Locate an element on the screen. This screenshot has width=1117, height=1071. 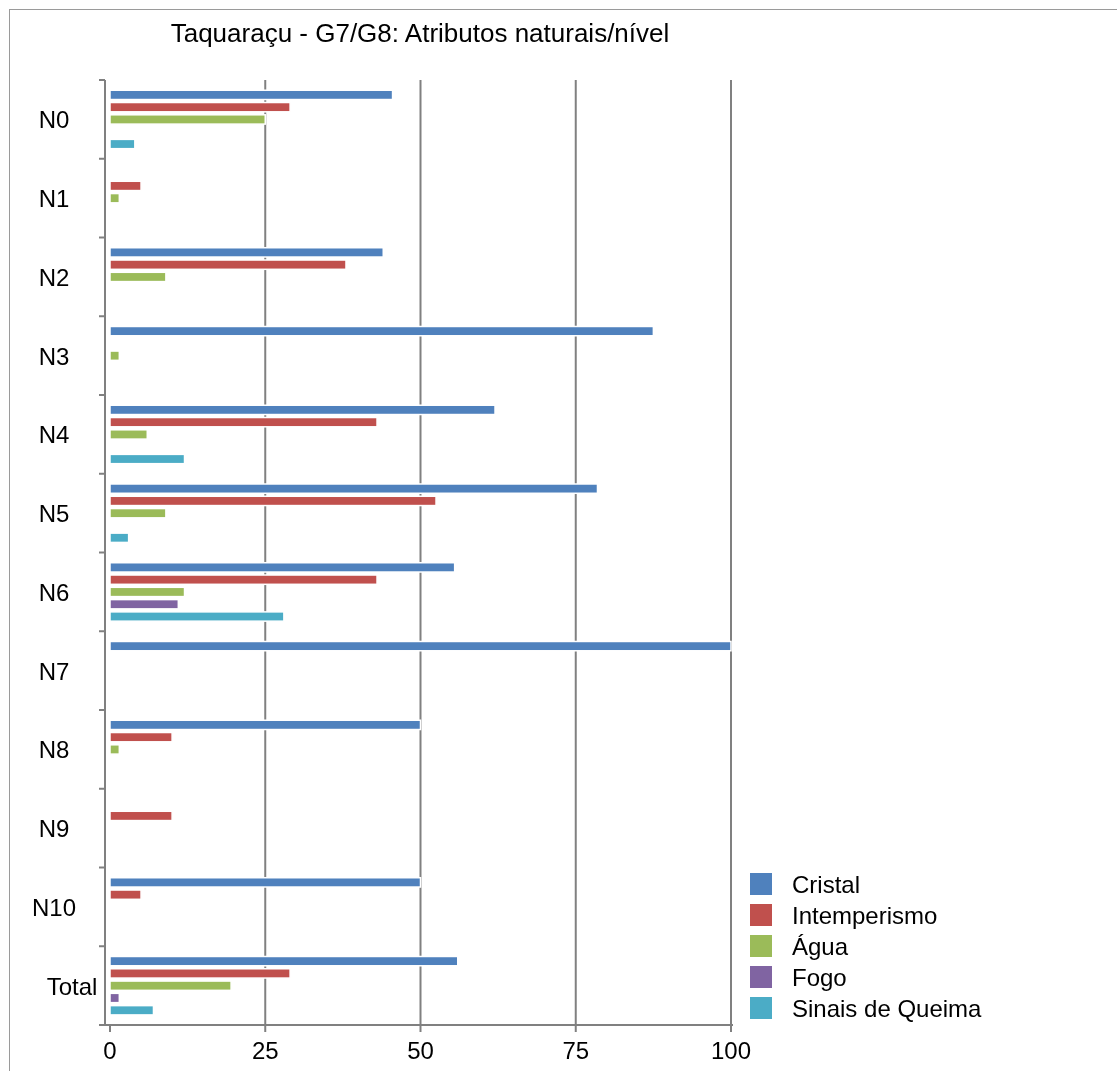
legend-label: Fogo is located at coordinates (819, 977).